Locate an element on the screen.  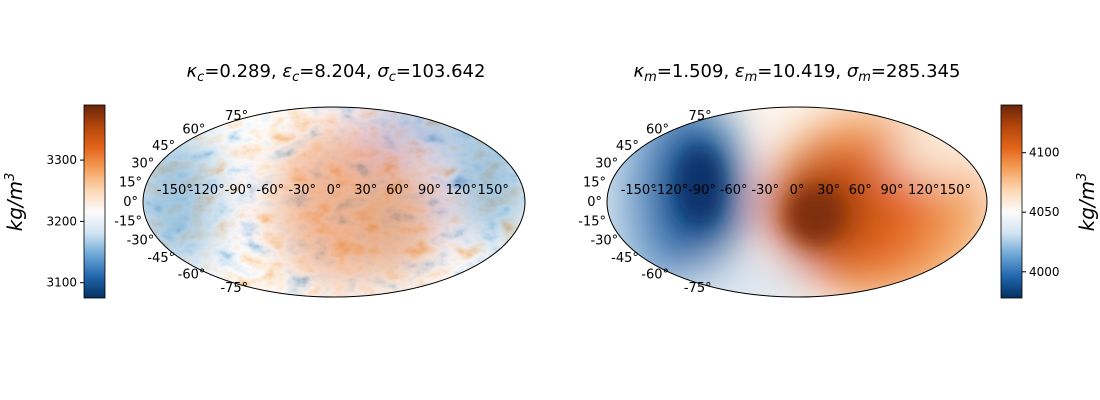
title-value: =10.419, is located at coordinates (802, 71).